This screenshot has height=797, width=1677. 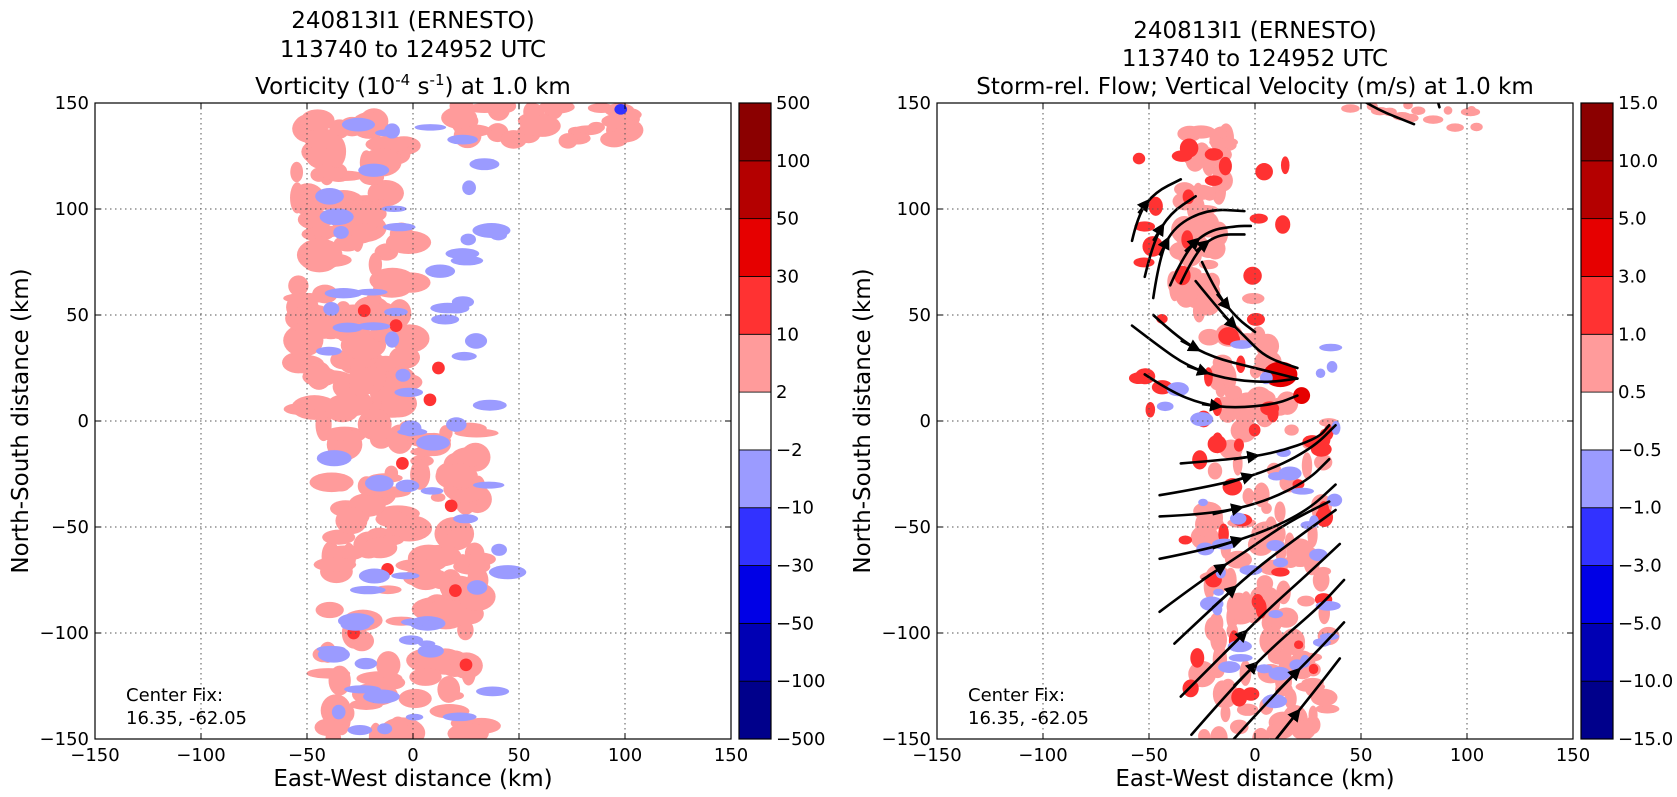 I want to click on y-tick-label: −100, so click(x=906, y=633).